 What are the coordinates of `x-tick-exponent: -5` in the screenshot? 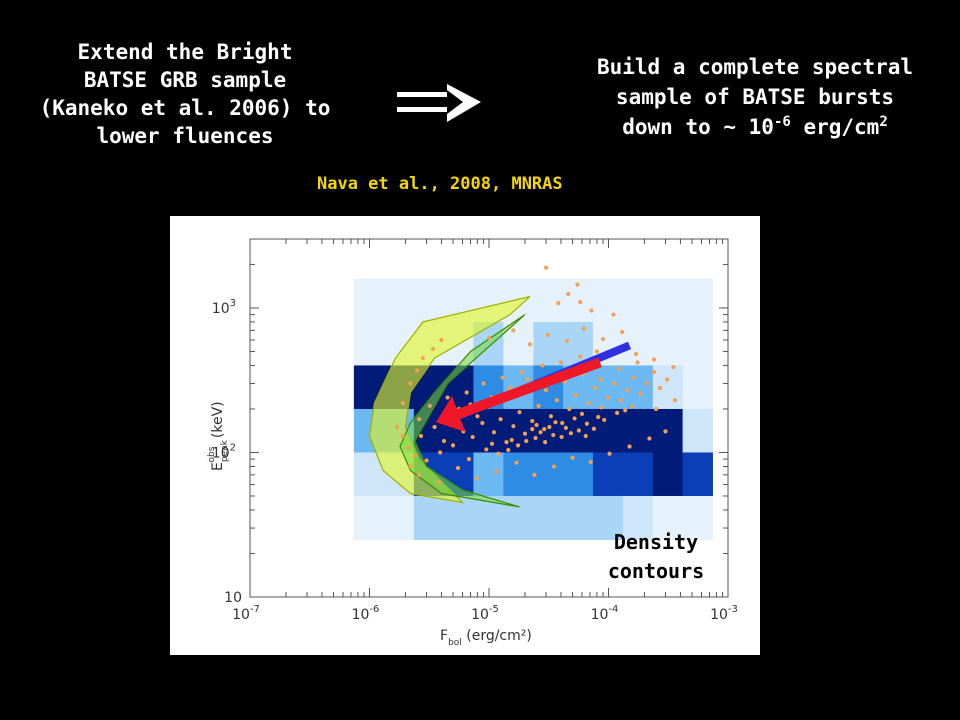 It's located at (494, 609).